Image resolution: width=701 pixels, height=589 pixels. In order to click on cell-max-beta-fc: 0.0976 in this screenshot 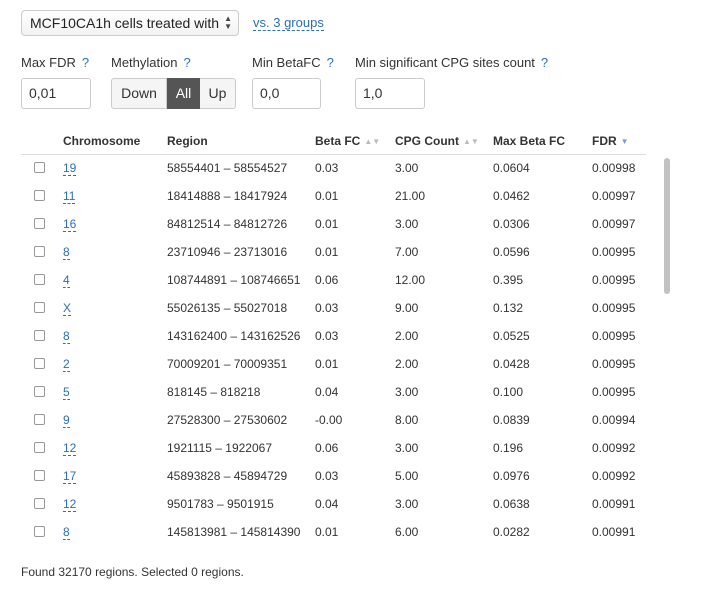, I will do `click(511, 476)`.